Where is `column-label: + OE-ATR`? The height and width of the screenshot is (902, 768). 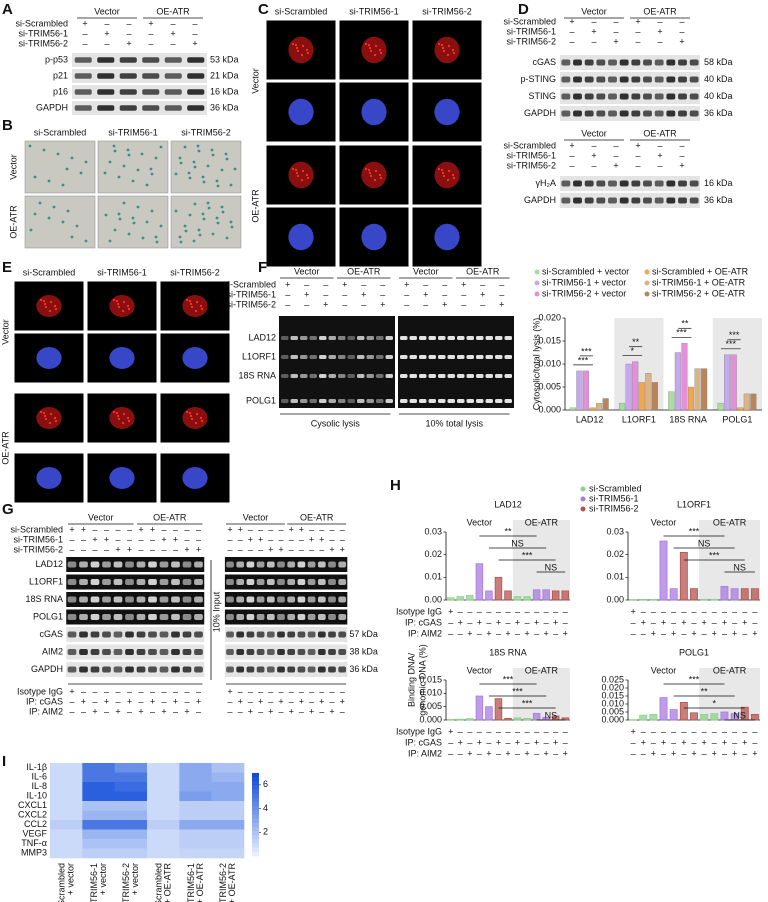
column-label: + OE-ATR is located at coordinates (168, 882).